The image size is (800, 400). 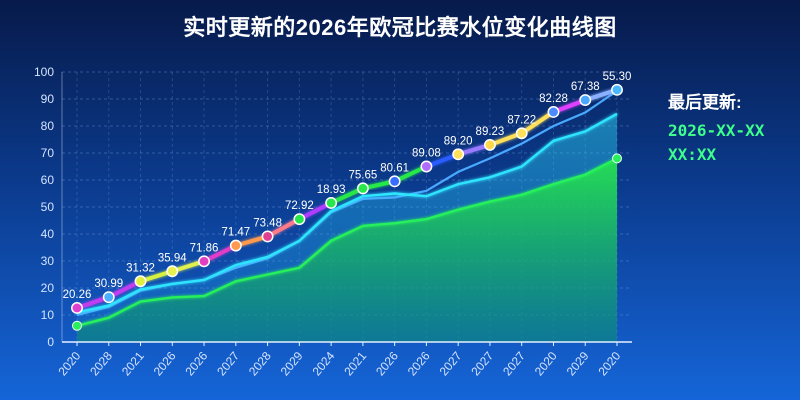 I want to click on data-label: 75.65, so click(x=362, y=175).